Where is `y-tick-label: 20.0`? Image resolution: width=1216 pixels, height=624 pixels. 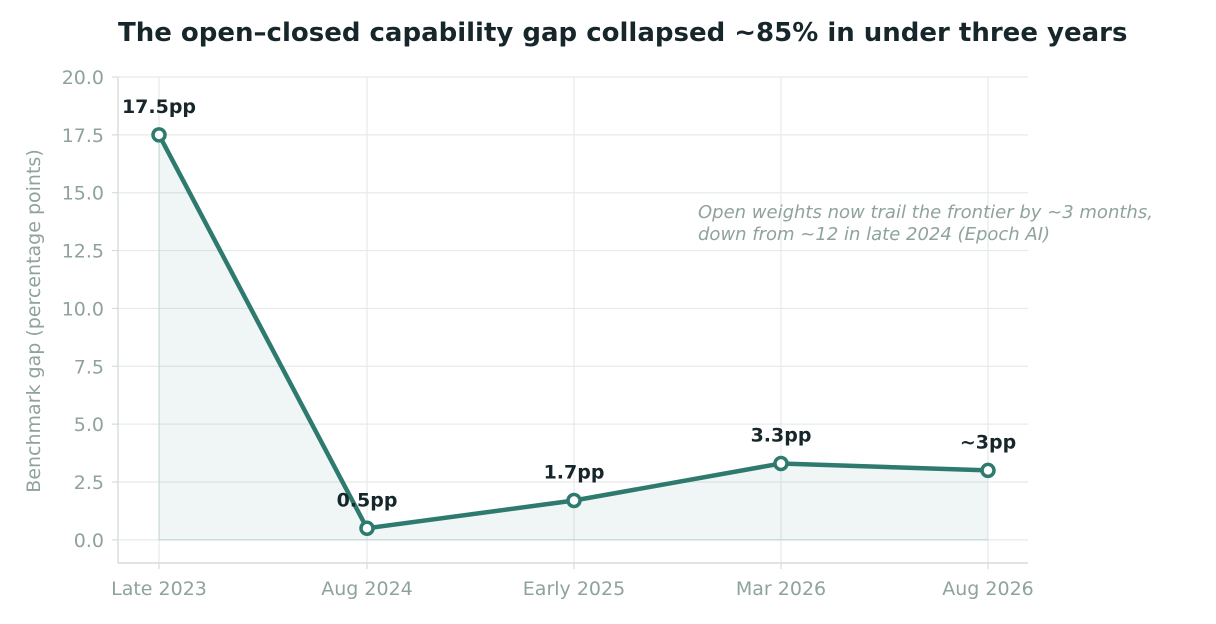 y-tick-label: 20.0 is located at coordinates (83, 78).